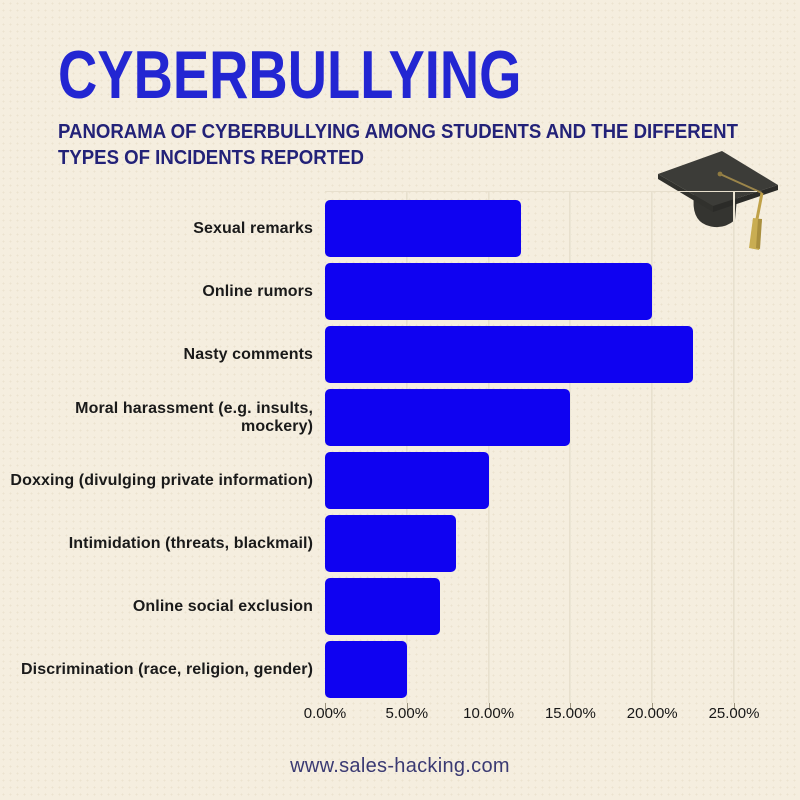  I want to click on bar-row: Doxxing (divulging private information), so click(400, 480).